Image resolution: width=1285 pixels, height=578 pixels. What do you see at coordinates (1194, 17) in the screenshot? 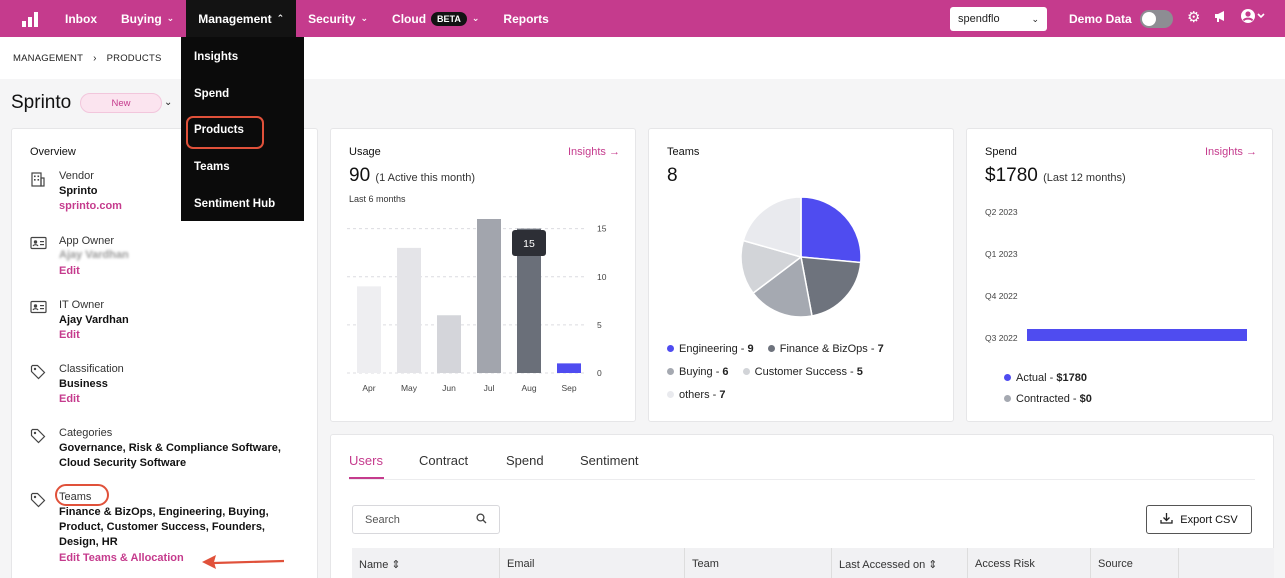
I see `gear-icon: ⚙` at bounding box center [1194, 17].